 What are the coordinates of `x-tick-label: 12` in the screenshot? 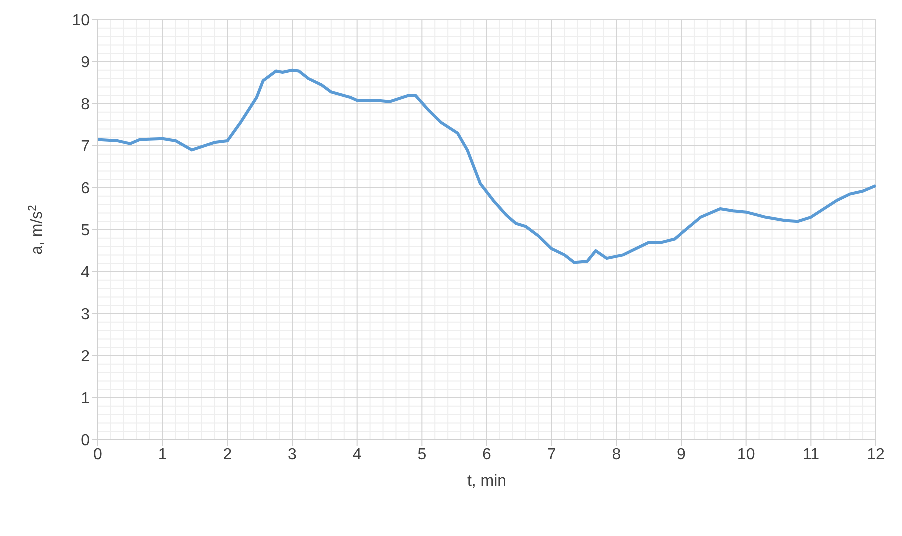 It's located at (876, 455).